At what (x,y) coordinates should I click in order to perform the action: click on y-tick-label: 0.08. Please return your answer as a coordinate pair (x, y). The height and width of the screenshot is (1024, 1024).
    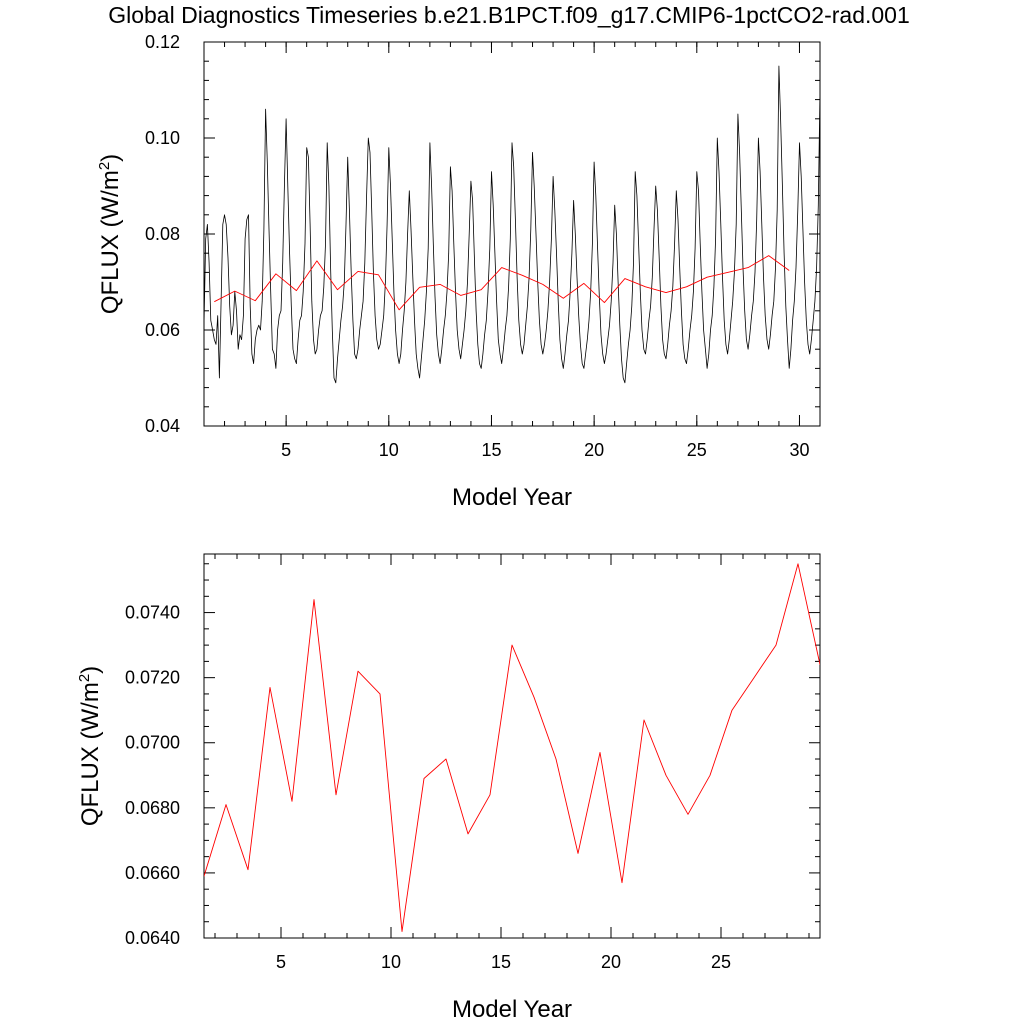
    Looking at the image, I should click on (162, 234).